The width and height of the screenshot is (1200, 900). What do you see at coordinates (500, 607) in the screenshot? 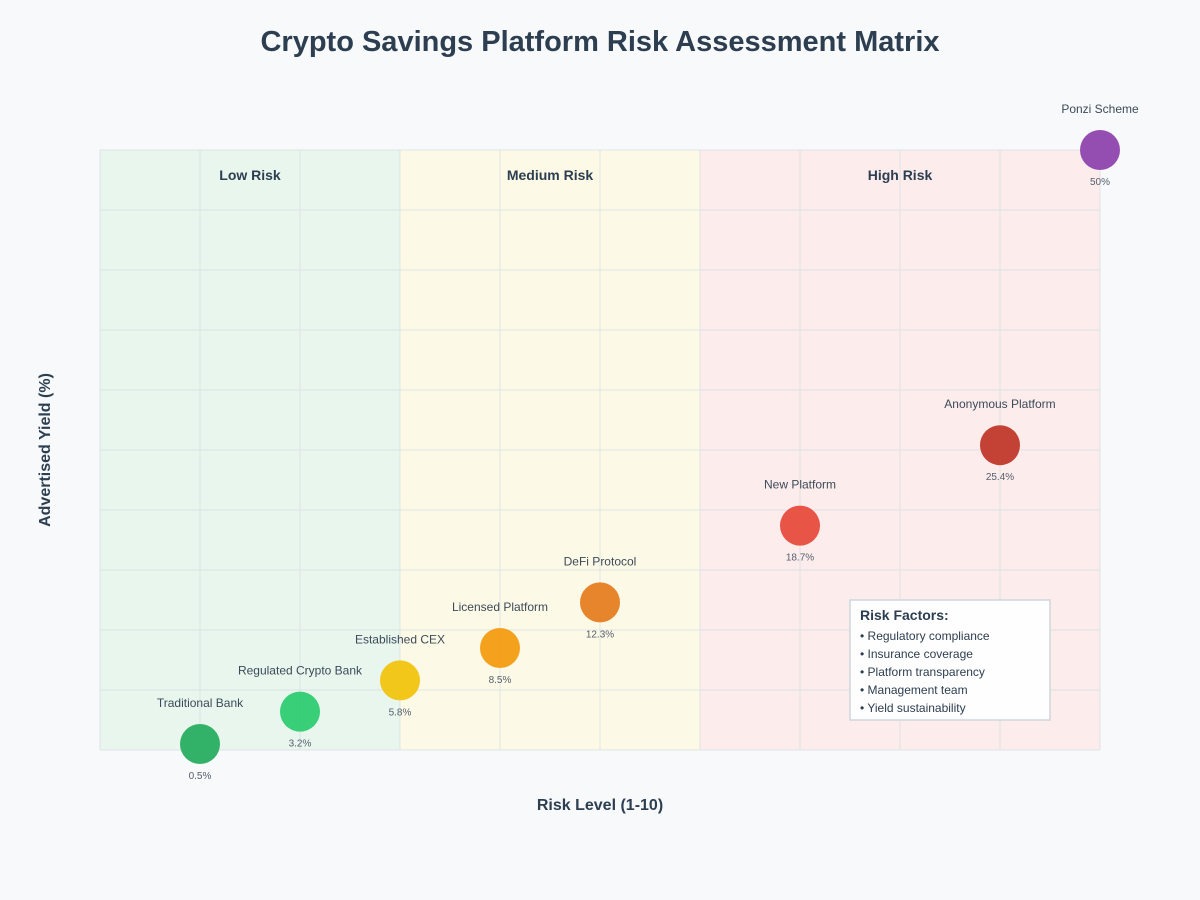
I see `point-name-label: Licensed Platform` at bounding box center [500, 607].